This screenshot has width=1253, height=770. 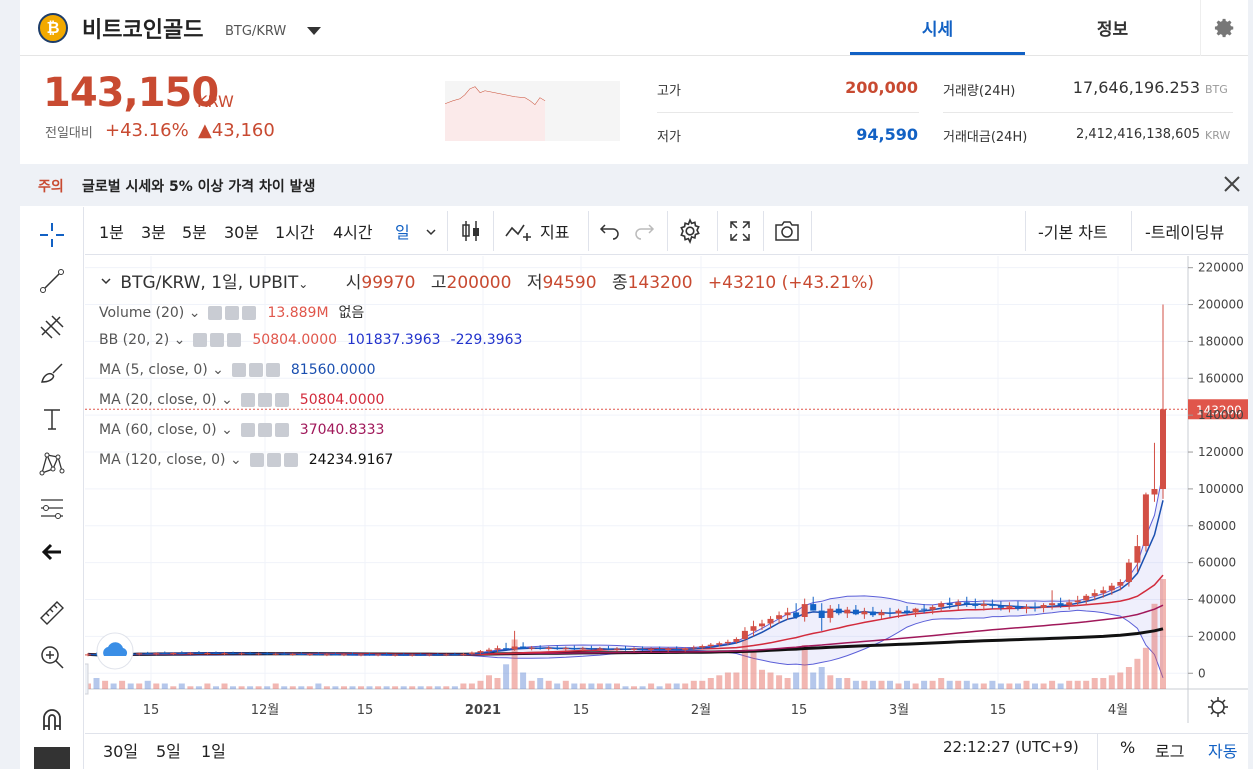 I want to click on indicator-row: Volume (20) ⌄ 13.889M 없음, so click(x=236, y=312).